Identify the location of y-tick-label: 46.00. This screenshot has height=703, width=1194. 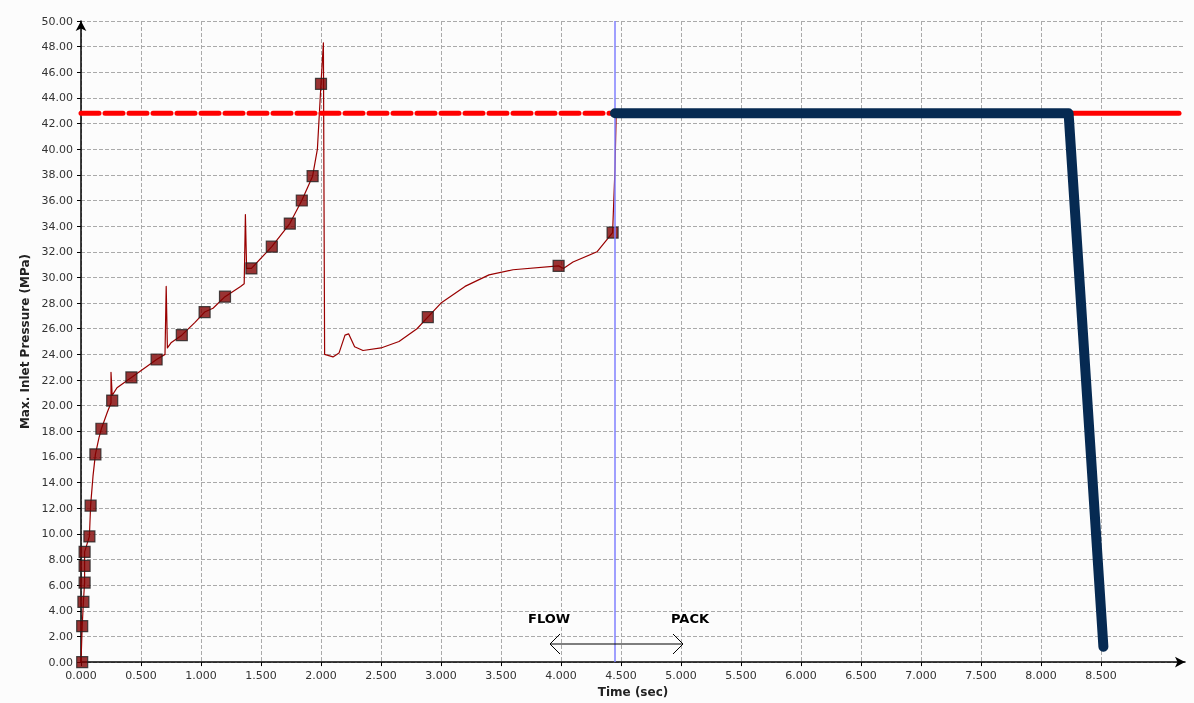
(57, 72).